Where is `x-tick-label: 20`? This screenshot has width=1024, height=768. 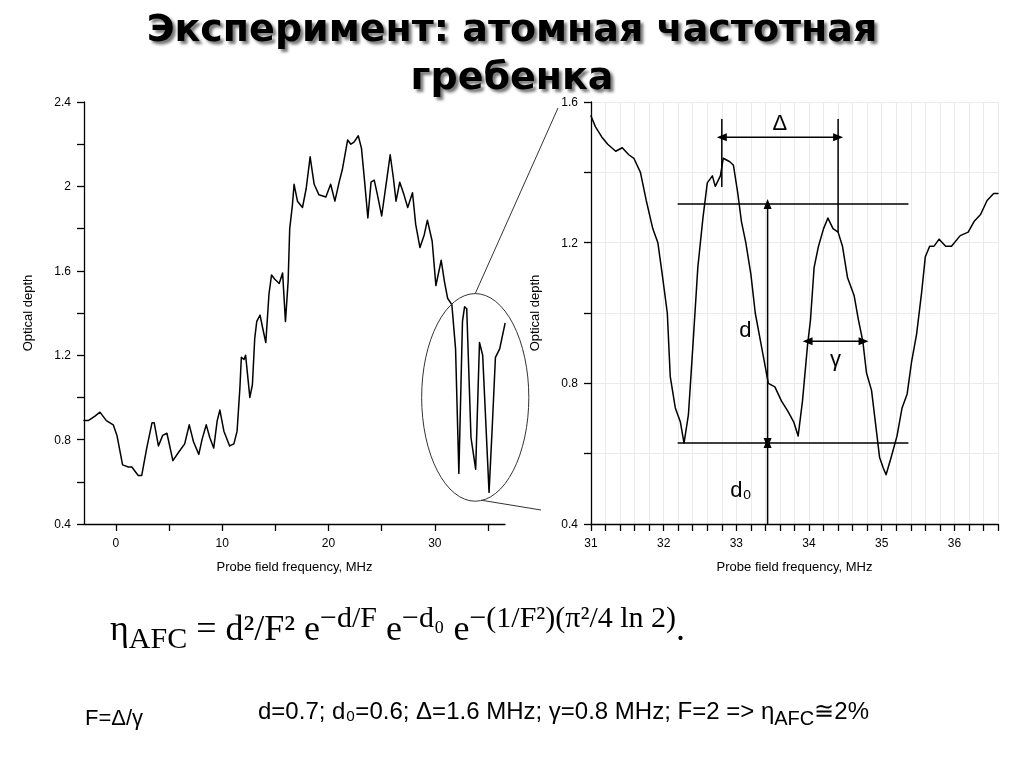 x-tick-label: 20 is located at coordinates (328, 543).